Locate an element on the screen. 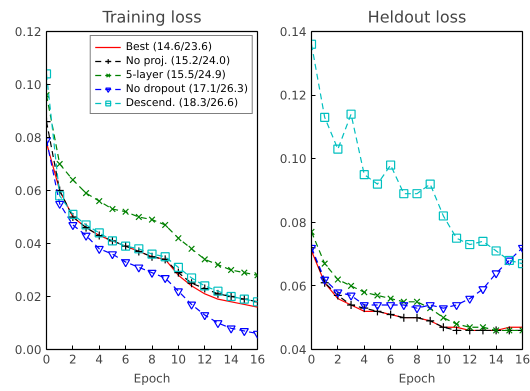 This screenshot has height=391, width=530. y-tick-label: 0.02 is located at coordinates (28, 297).